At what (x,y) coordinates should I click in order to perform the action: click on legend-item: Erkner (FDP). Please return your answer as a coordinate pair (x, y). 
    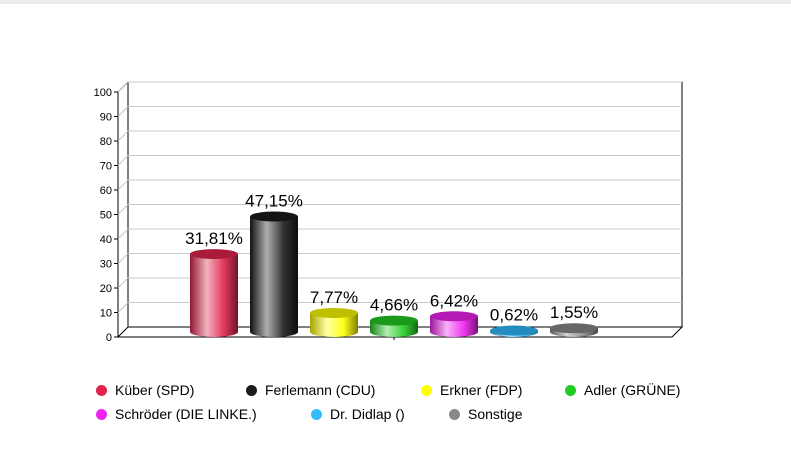
    Looking at the image, I should click on (493, 390).